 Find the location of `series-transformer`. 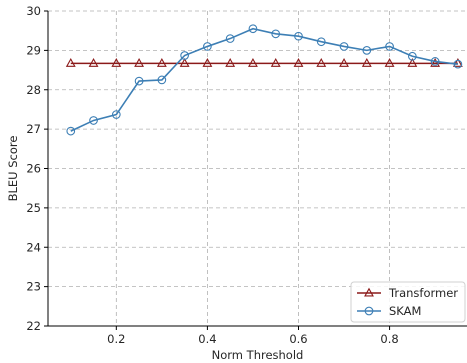

series-transformer is located at coordinates (264, 62).